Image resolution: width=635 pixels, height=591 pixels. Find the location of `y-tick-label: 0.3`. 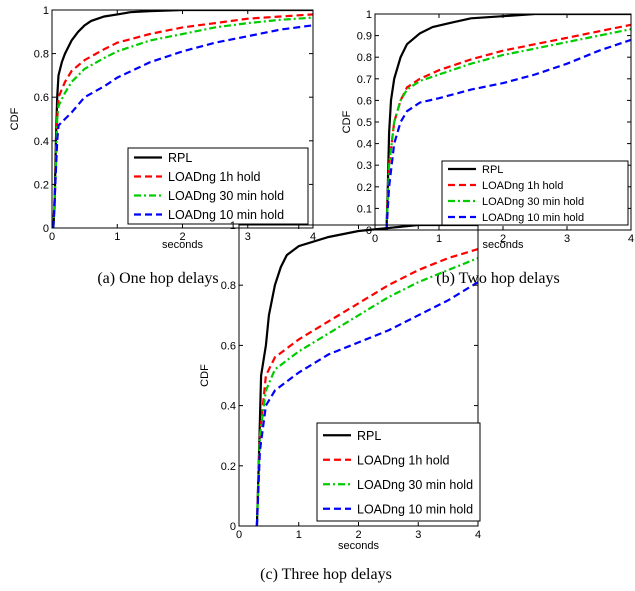

y-tick-label: 0.3 is located at coordinates (364, 166).